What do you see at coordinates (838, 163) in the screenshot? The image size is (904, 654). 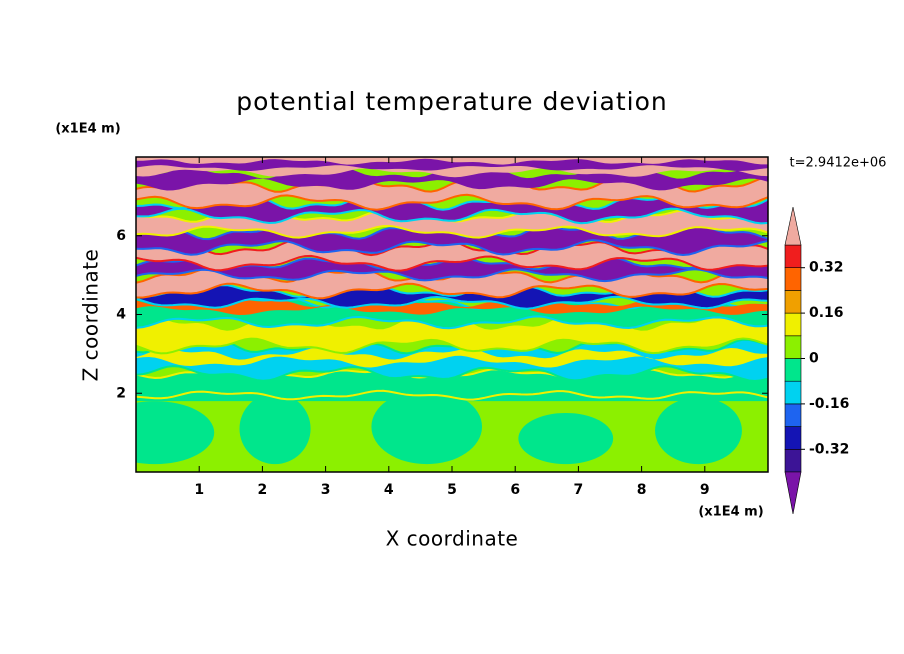 I see `time-label: t=2.9412e+06` at bounding box center [838, 163].